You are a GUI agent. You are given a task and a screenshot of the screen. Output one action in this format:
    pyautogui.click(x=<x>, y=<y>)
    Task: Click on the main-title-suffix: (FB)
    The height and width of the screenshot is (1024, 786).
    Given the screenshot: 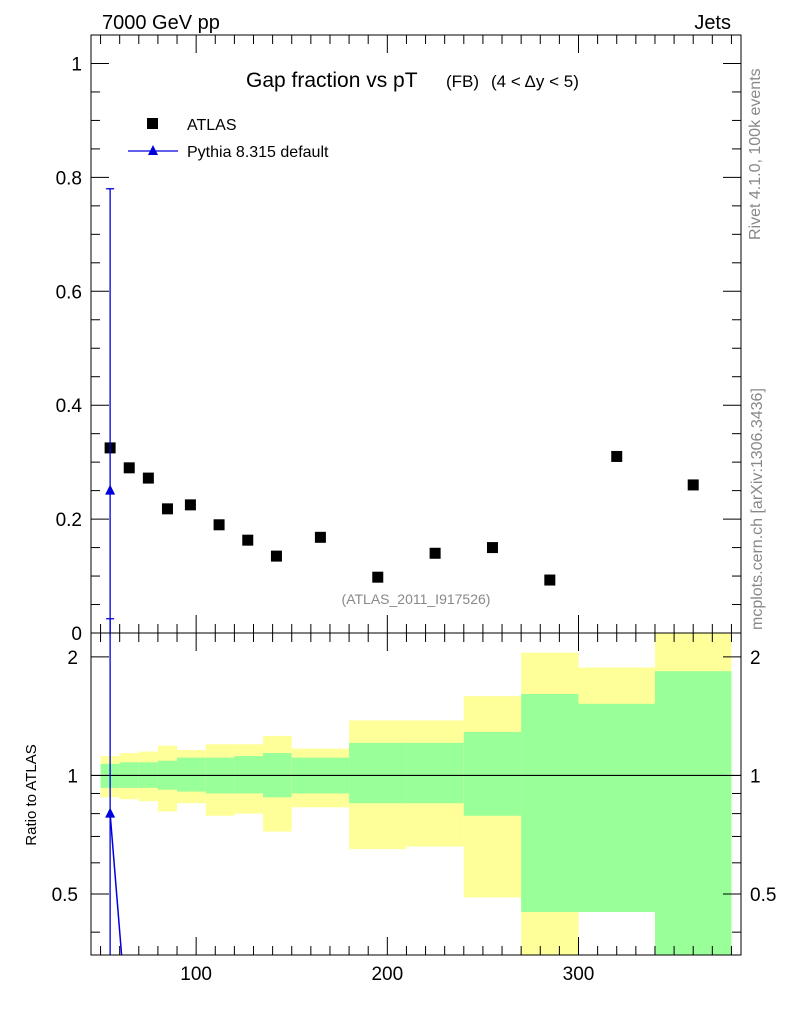 What is the action you would take?
    pyautogui.click(x=462, y=81)
    